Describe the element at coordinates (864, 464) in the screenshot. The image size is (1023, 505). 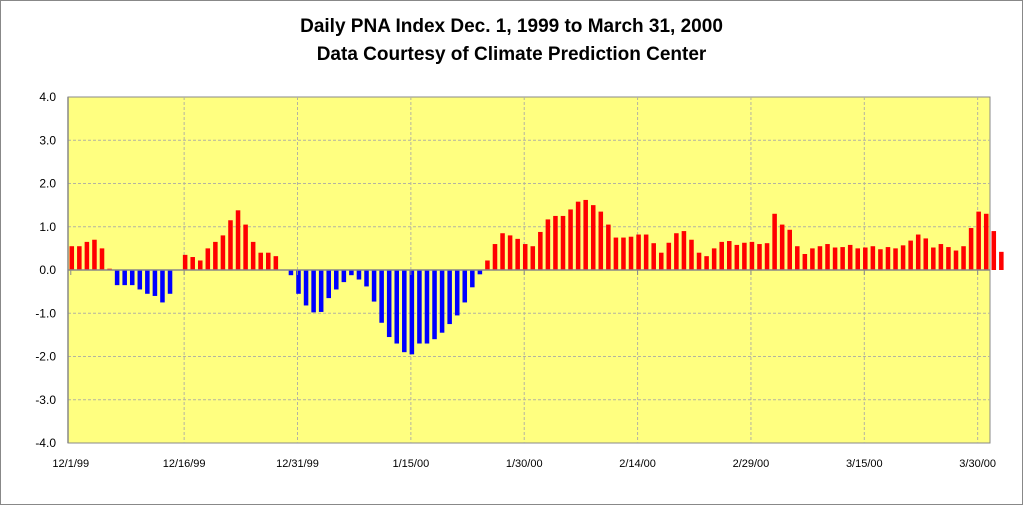
I see `x-tick-label: 3/15/00` at that location.